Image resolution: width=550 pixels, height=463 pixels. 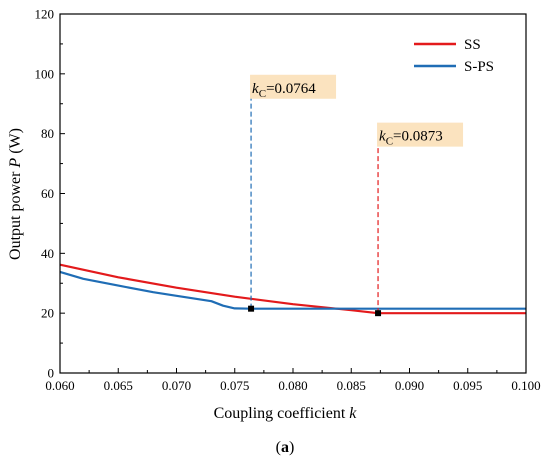 What do you see at coordinates (176, 385) in the screenshot?
I see `x-tick-label-2: 0.070` at bounding box center [176, 385].